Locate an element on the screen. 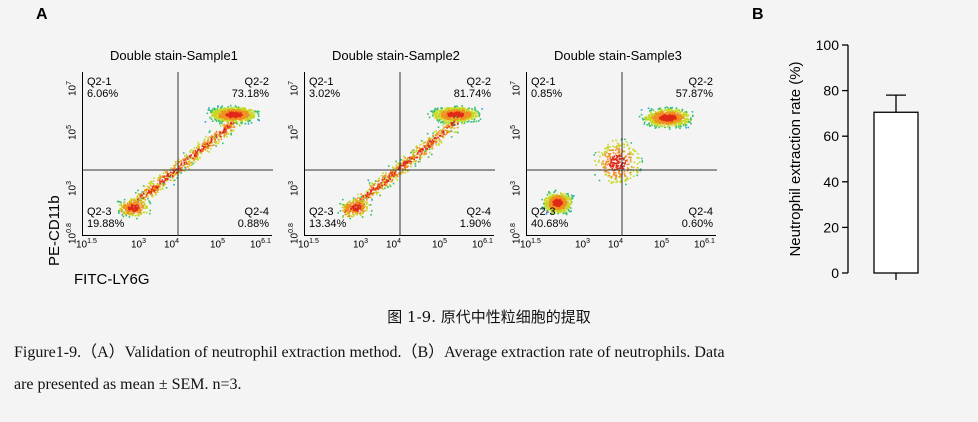 The image size is (978, 422). quadrant-label-q3: Q2-3 19.88% is located at coordinates (114, 218).